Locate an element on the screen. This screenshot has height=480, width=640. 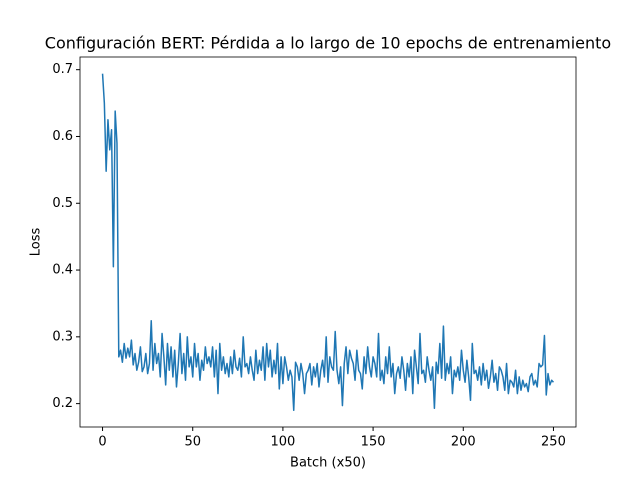
y-tick-label: 0.4 is located at coordinates (62, 270).